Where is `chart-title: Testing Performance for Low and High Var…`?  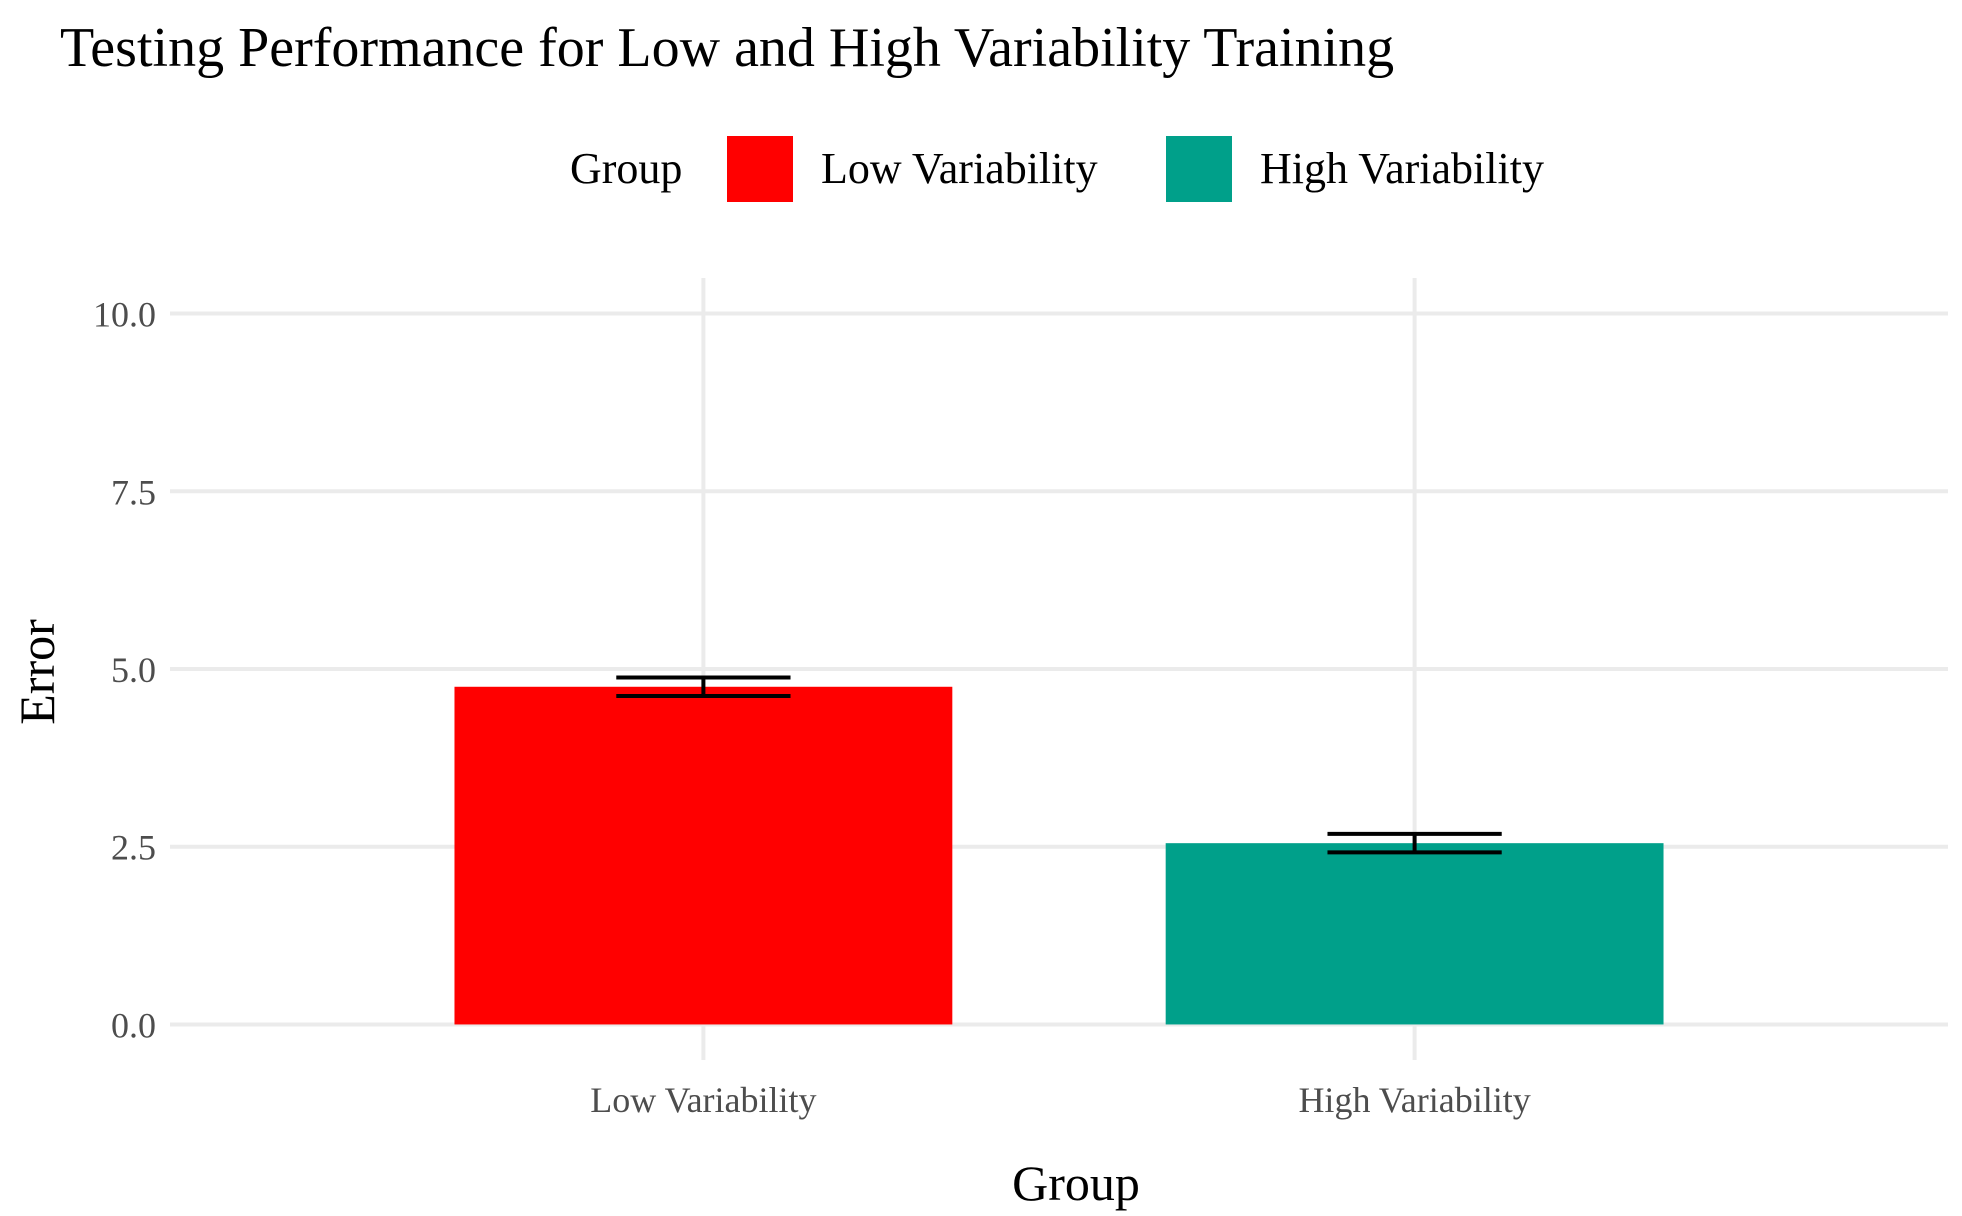 chart-title: Testing Performance for Low and High Var… is located at coordinates (727, 48).